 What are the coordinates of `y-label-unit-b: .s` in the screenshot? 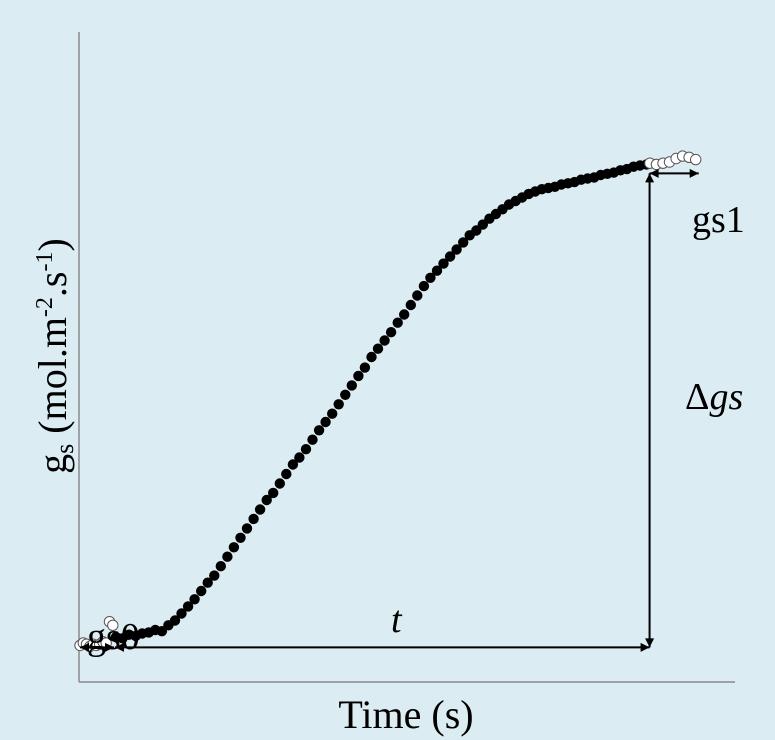 It's located at (52, 284).